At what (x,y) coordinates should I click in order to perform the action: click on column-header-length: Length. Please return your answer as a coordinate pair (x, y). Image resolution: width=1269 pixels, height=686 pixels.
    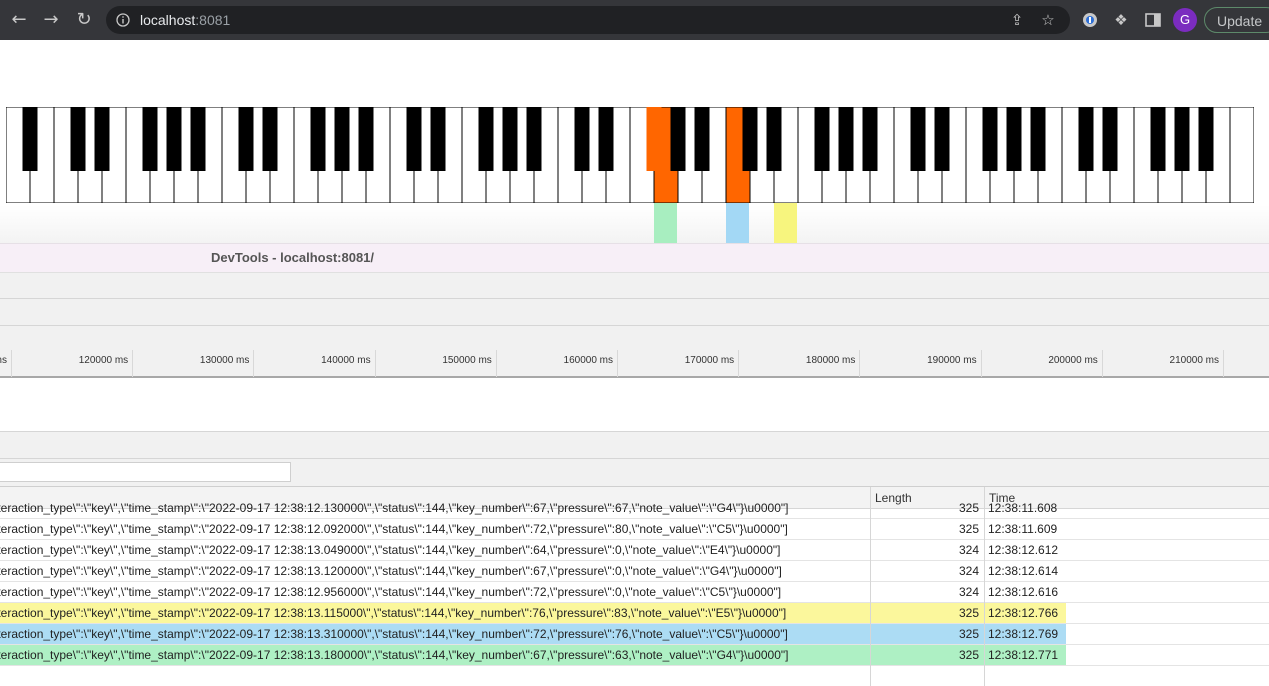
    Looking at the image, I should click on (893, 498).